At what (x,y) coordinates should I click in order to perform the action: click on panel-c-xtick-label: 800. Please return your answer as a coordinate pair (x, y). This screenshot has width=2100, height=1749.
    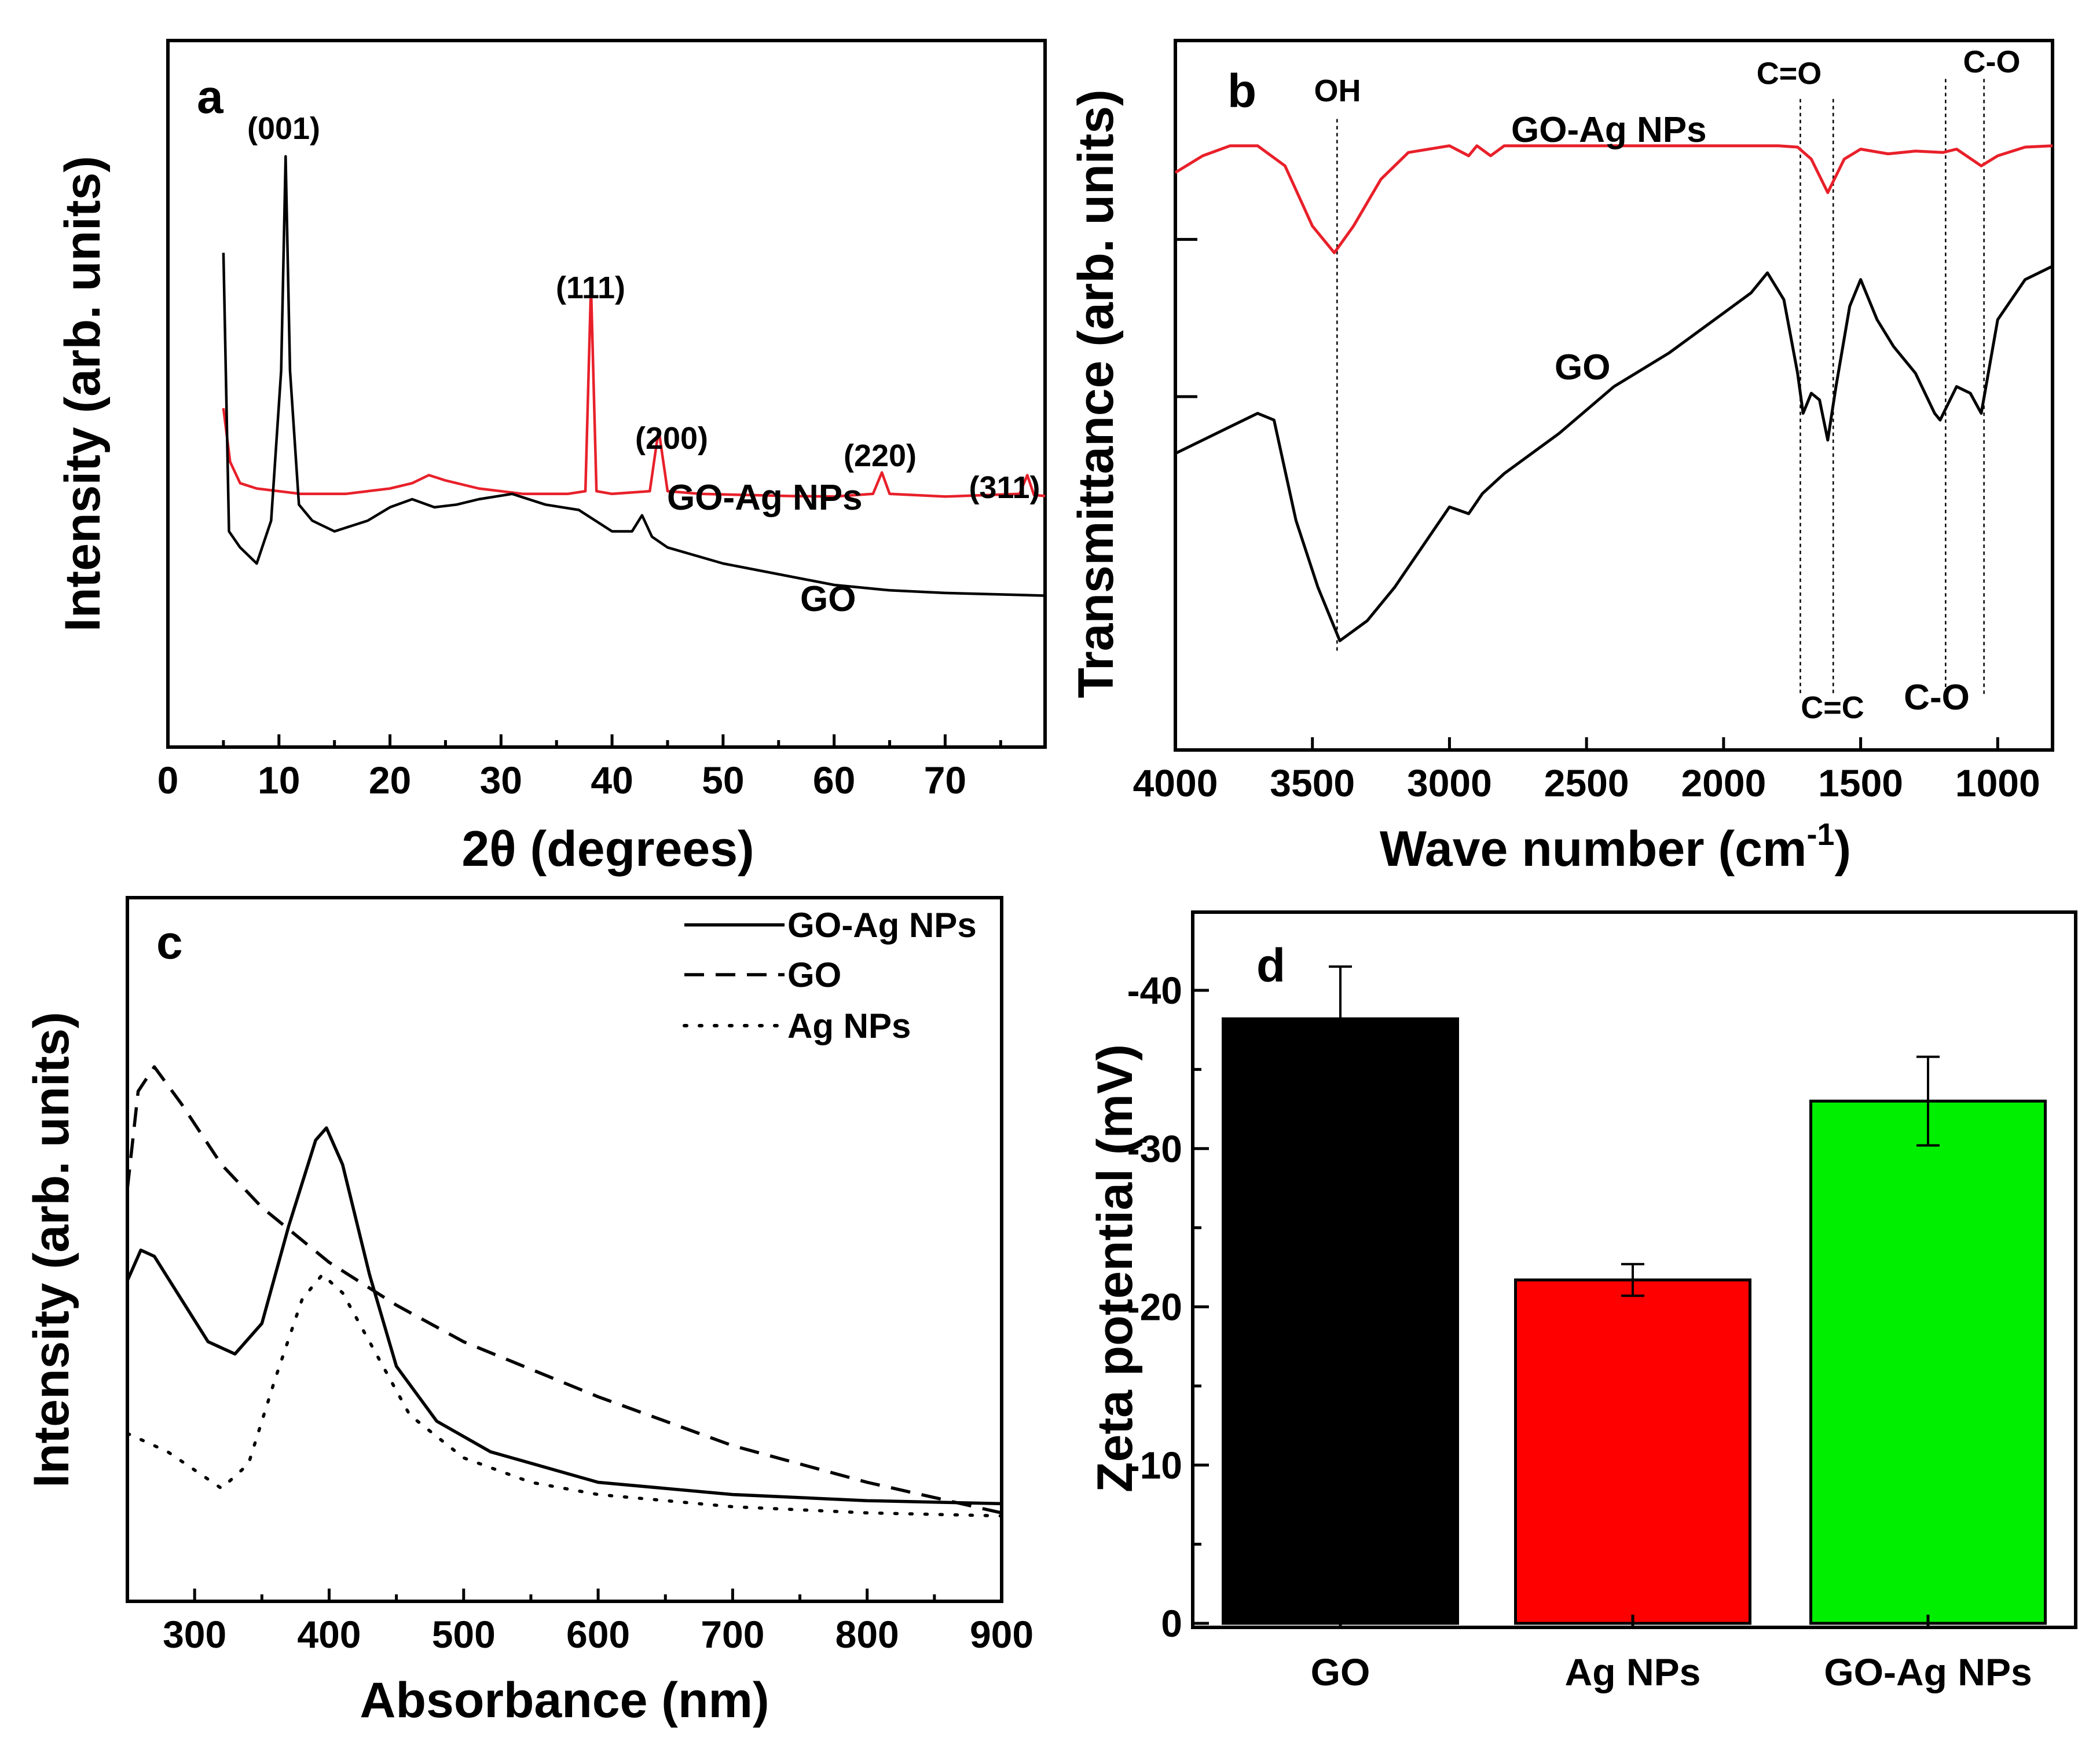
    Looking at the image, I should click on (867, 1634).